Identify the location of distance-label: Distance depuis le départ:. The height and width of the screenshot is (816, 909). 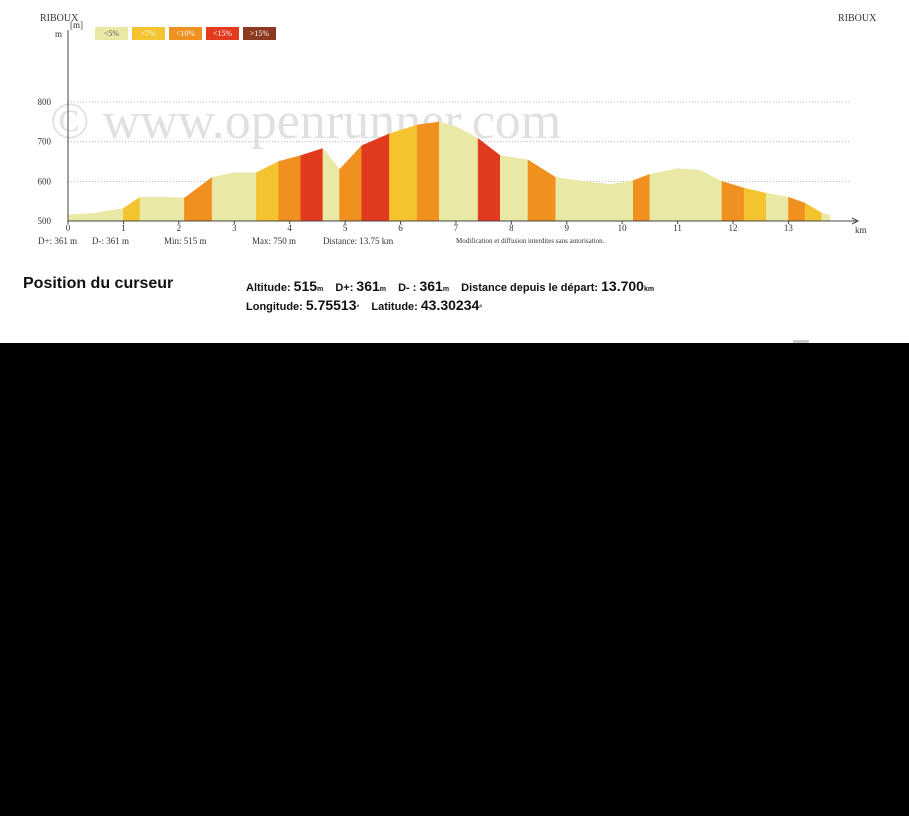
(530, 288).